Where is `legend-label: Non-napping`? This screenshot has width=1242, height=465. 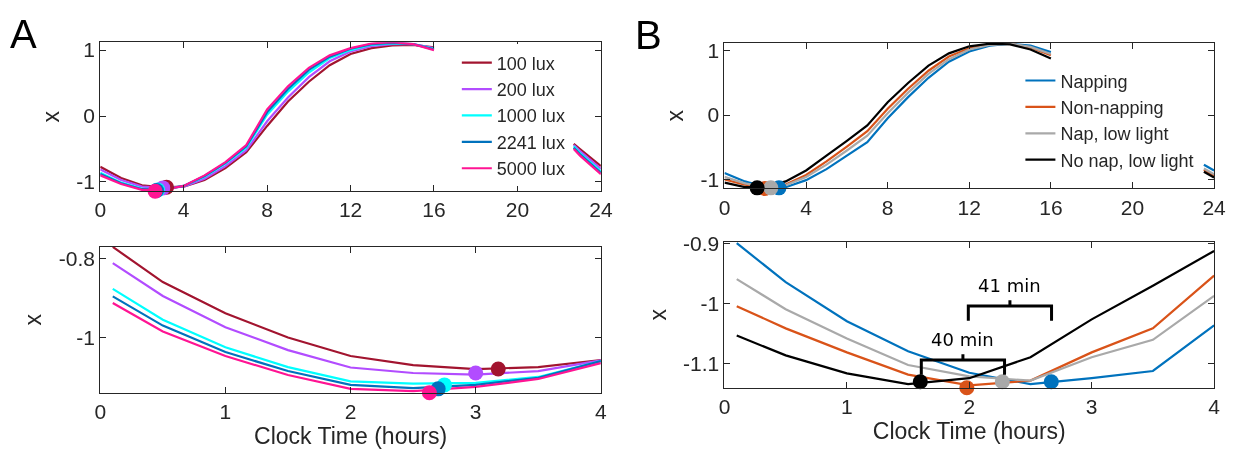 legend-label: Non-napping is located at coordinates (1112, 107).